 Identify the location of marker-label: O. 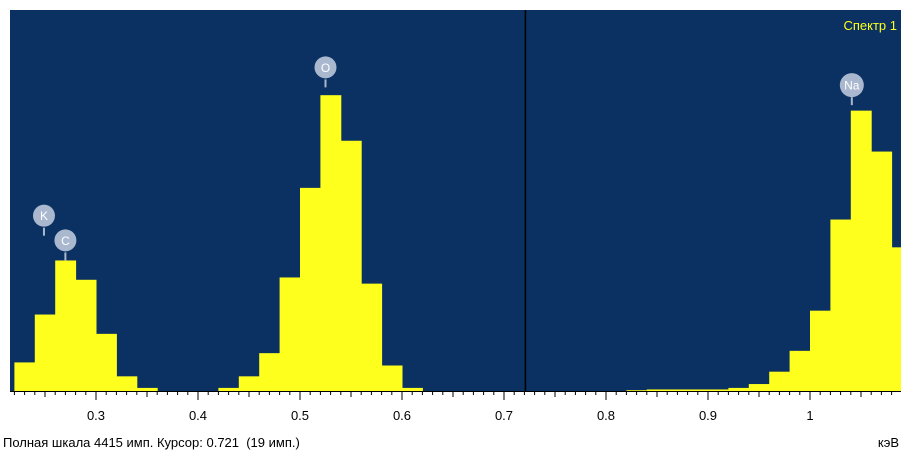
(325, 68).